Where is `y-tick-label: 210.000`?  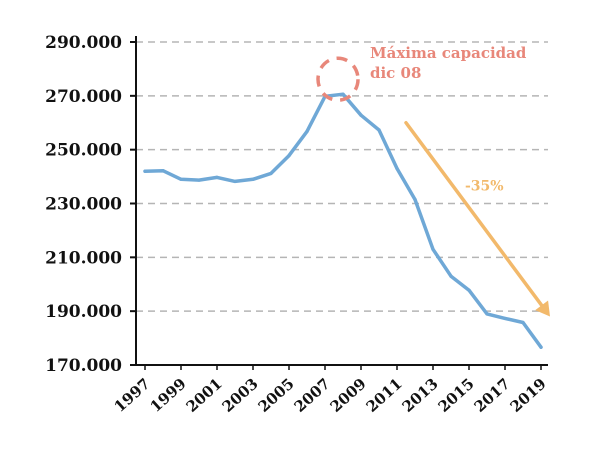 y-tick-label: 210.000 is located at coordinates (83, 258).